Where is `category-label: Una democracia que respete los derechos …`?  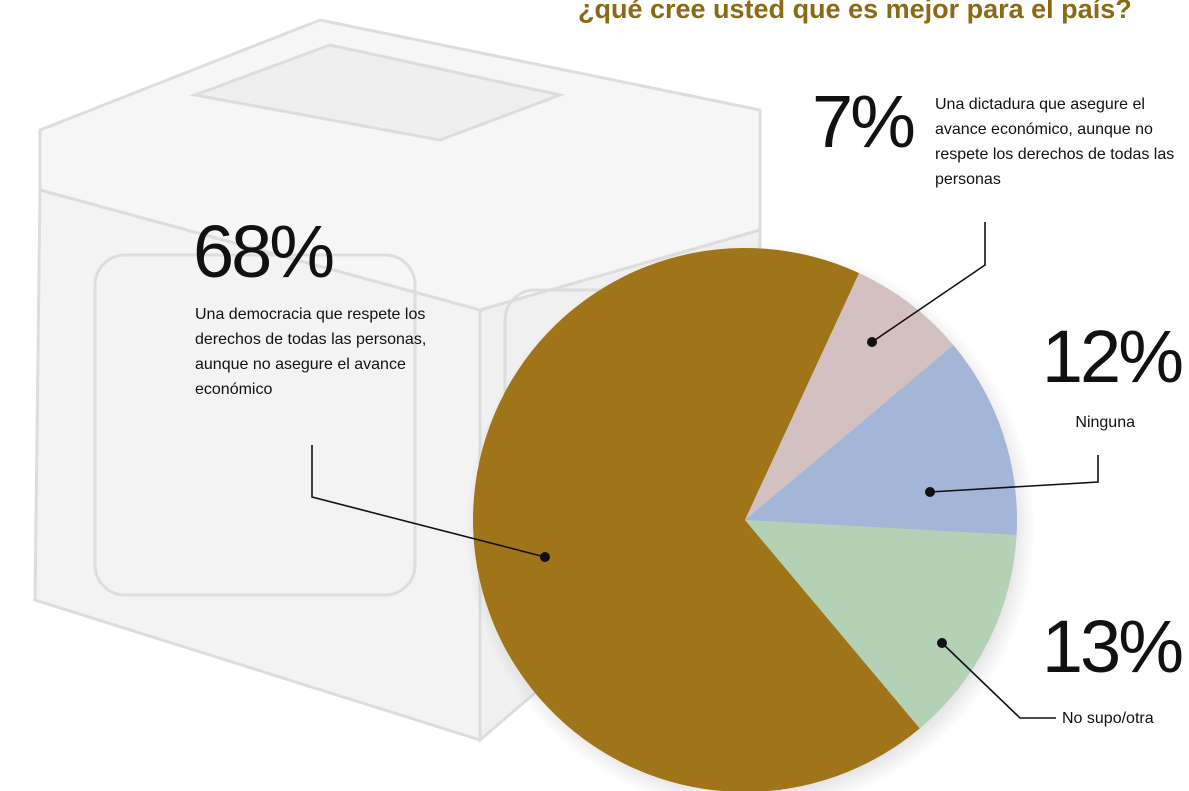 category-label: Una democracia que respete los derechos … is located at coordinates (311, 352).